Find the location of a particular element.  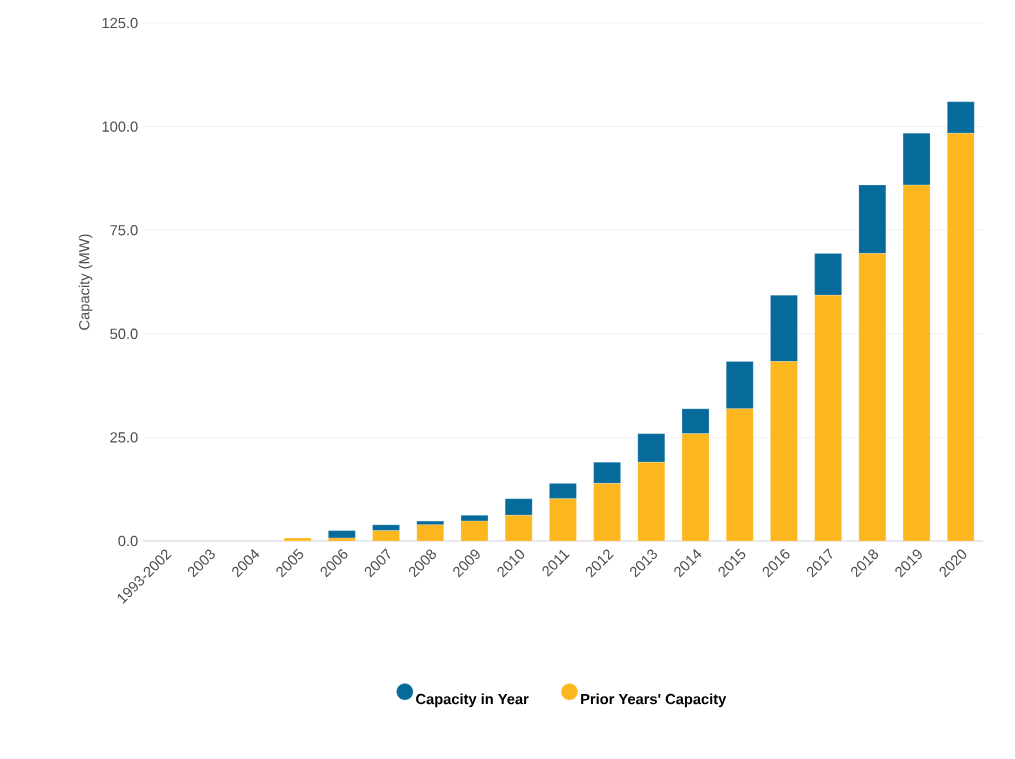

legend-label: Capacity in Year is located at coordinates (472, 700).